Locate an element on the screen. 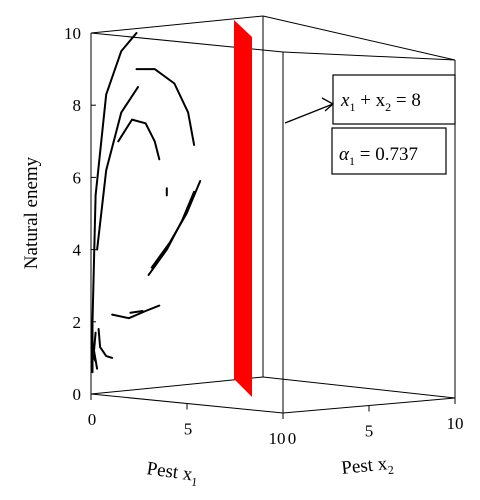 Image resolution: width=480 pixels, height=500 pixels. z-tick-label-4: 4 is located at coordinates (77, 250).